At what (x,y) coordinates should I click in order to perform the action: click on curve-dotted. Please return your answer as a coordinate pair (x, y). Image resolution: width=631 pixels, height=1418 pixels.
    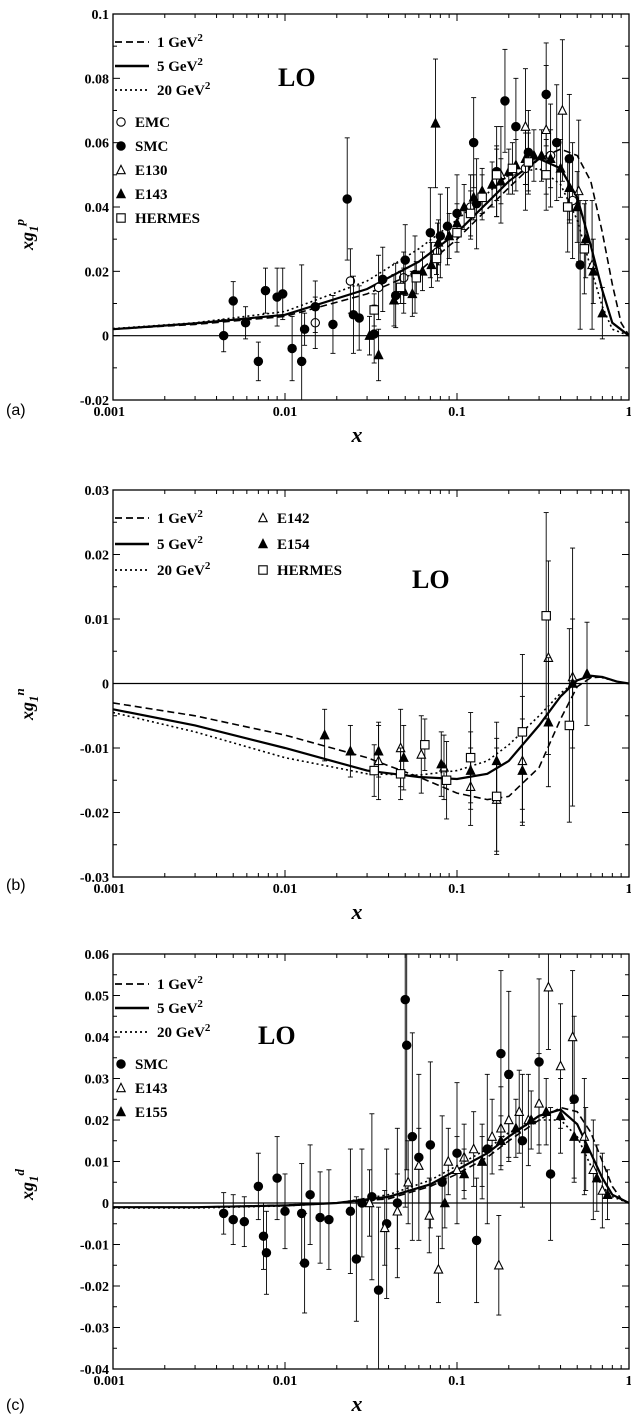
    Looking at the image, I should click on (371, 725).